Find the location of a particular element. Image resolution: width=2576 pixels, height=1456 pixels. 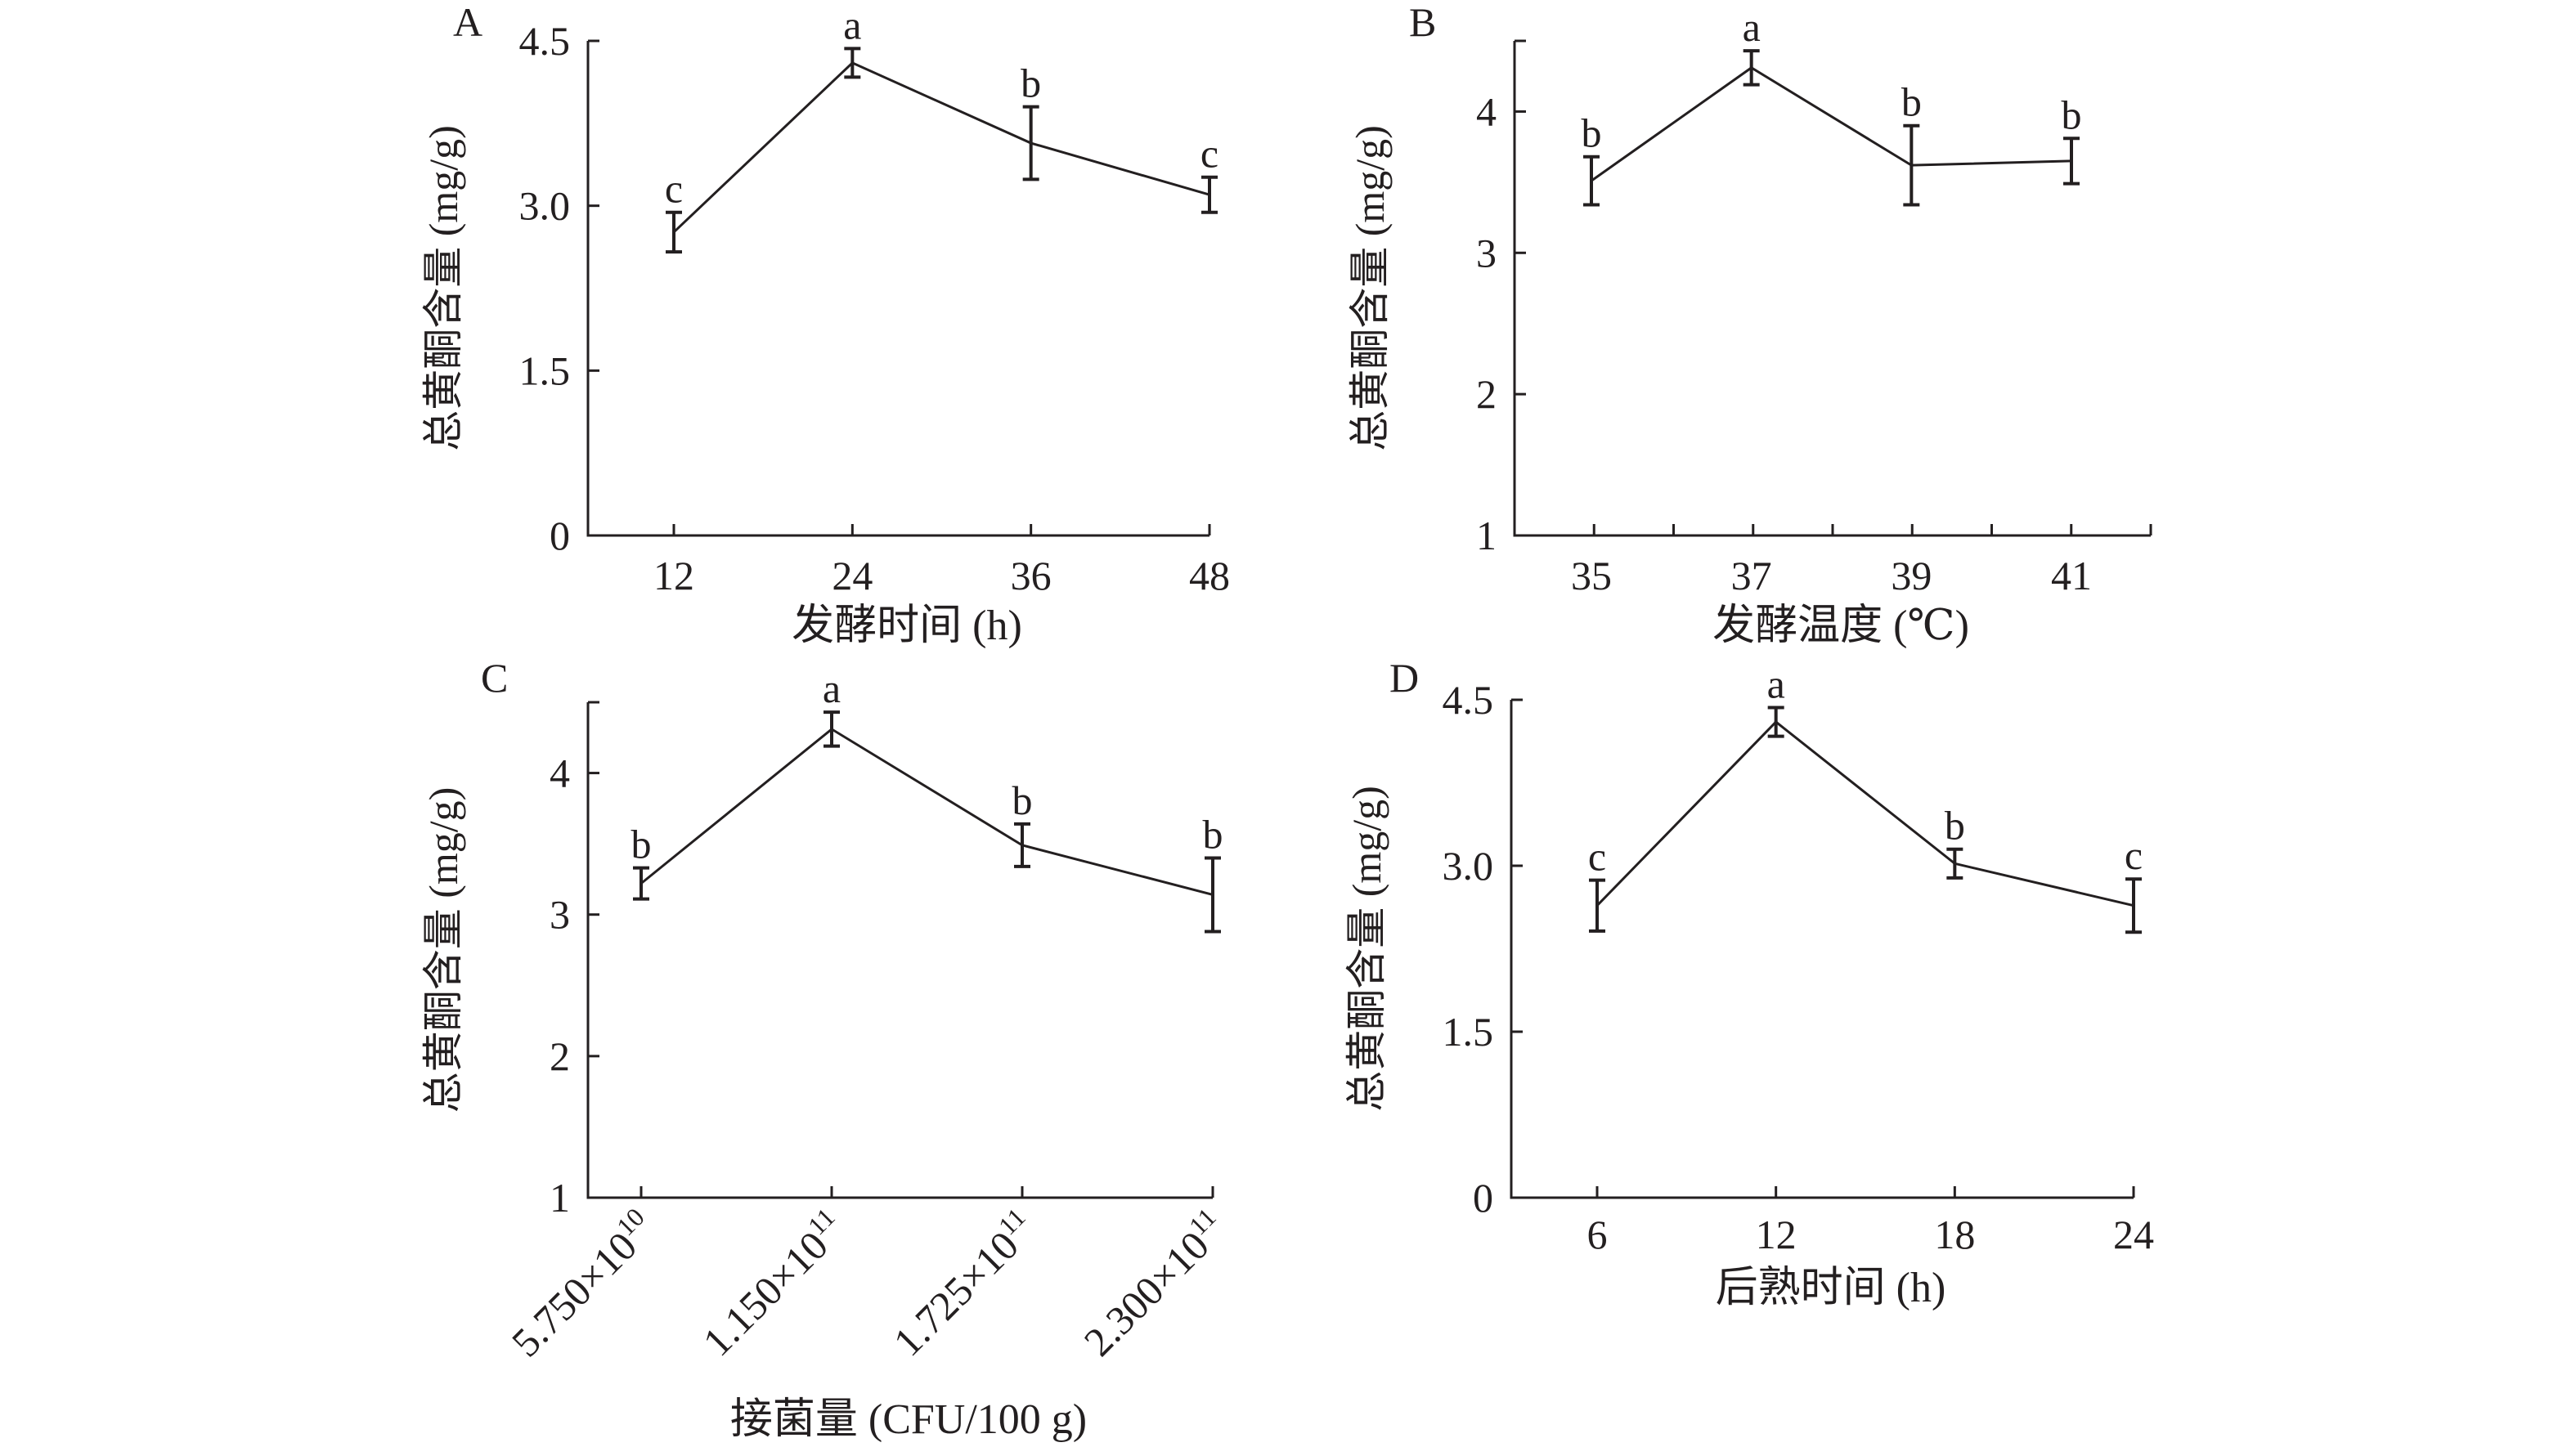

x-tick-label: 39 is located at coordinates (1912, 575).